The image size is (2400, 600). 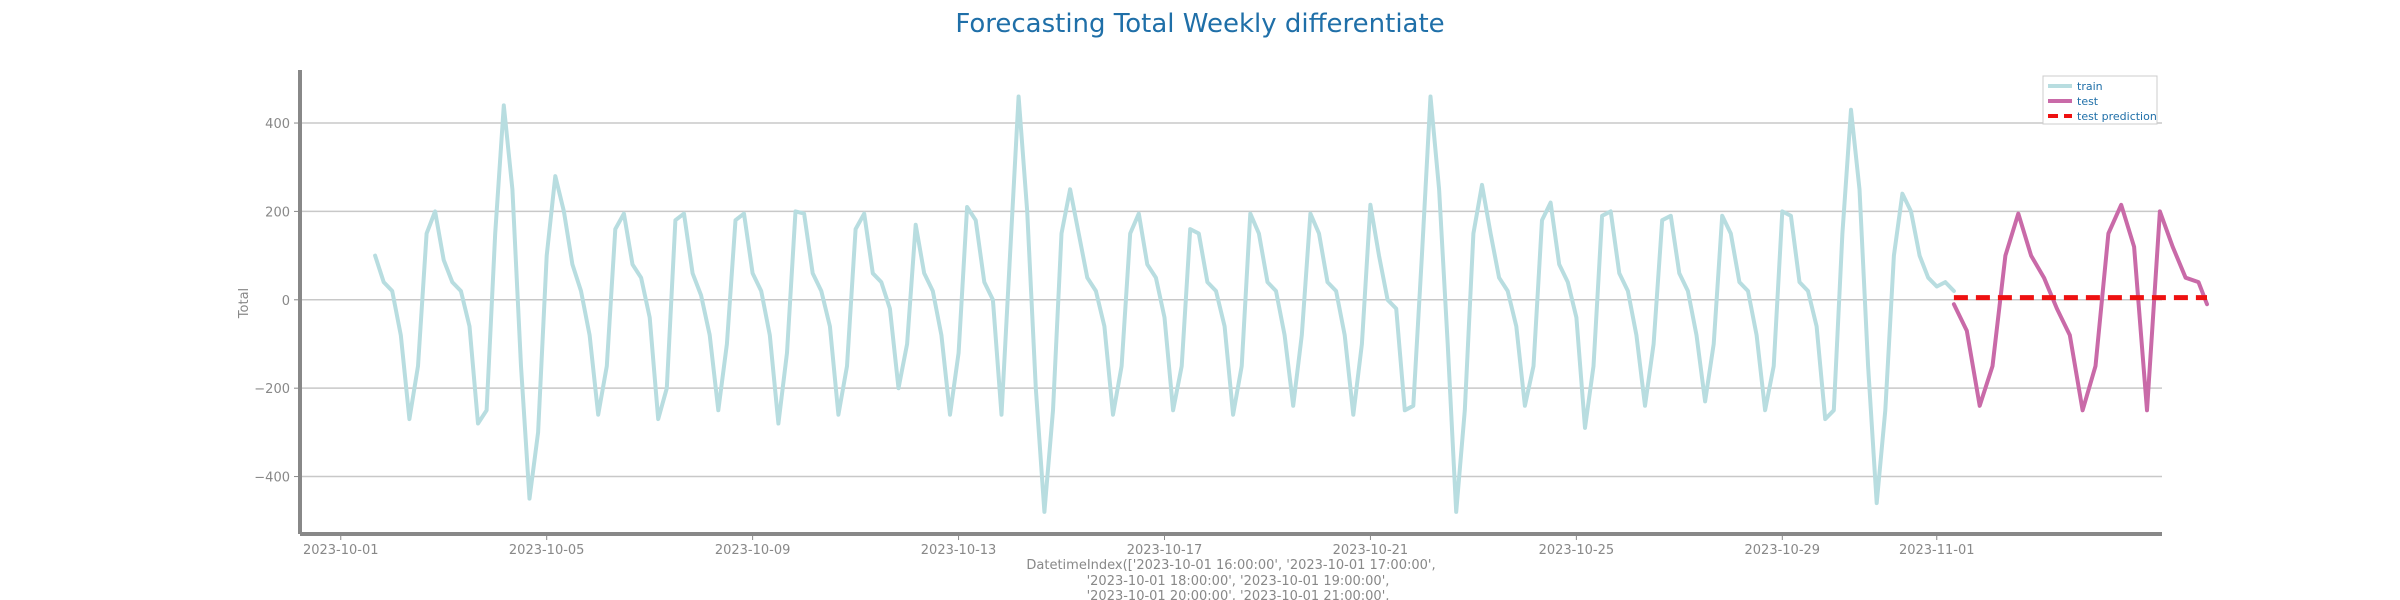 What do you see at coordinates (1577, 550) in the screenshot?
I see `x-tick-label: 2023-10-25` at bounding box center [1577, 550].